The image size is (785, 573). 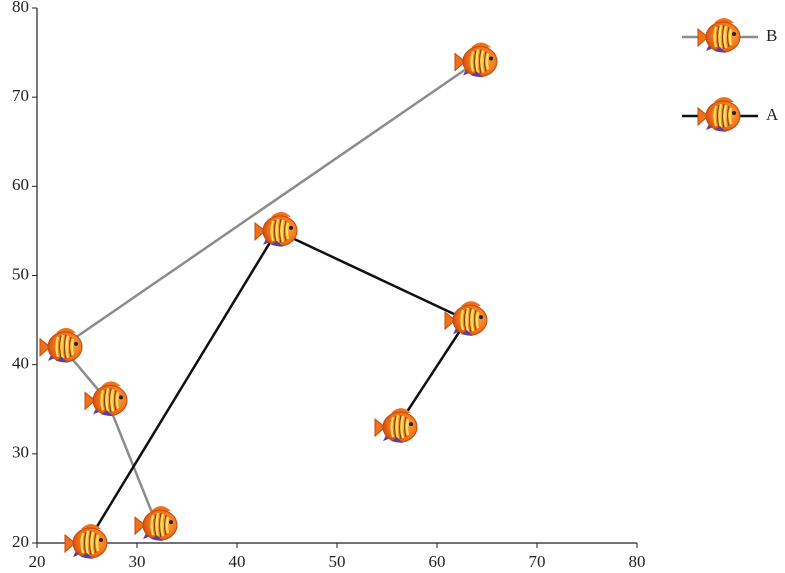 I want to click on x-tick-label: 80, so click(x=637, y=561).